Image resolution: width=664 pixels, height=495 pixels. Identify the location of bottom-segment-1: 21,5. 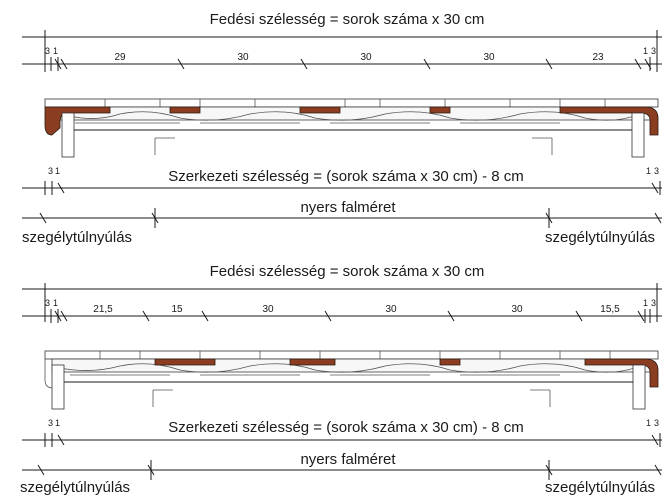
(103, 309).